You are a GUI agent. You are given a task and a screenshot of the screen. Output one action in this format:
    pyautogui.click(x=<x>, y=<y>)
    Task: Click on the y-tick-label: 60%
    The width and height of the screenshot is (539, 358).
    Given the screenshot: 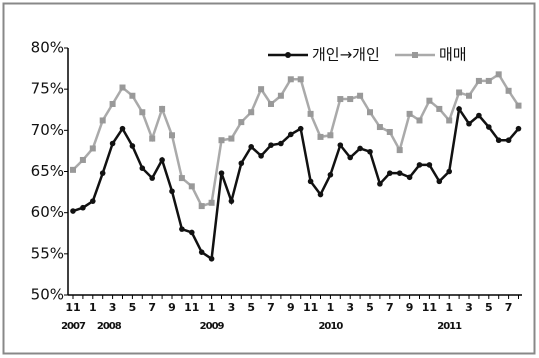 What is the action you would take?
    pyautogui.click(x=47, y=212)
    